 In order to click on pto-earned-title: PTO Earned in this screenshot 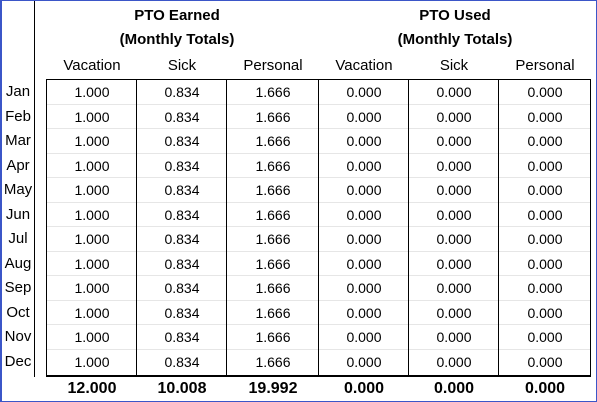, I will do `click(177, 15)`.